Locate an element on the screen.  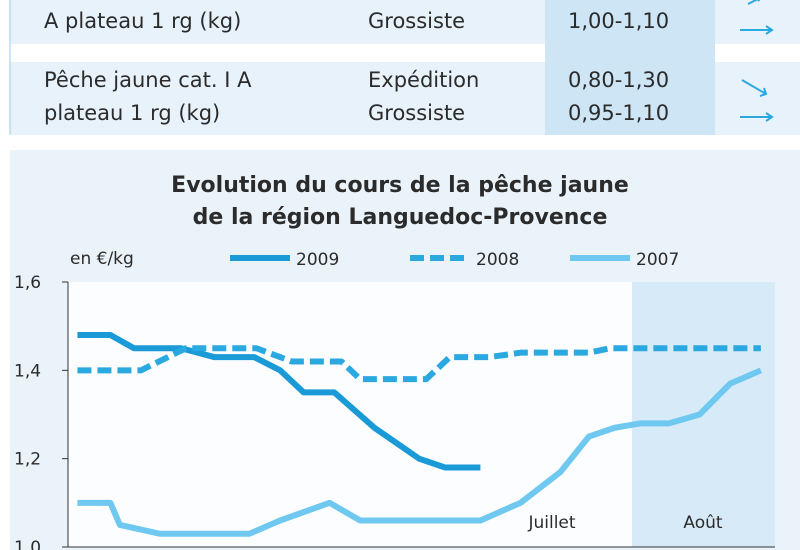
price-column is located at coordinates (630, 67).